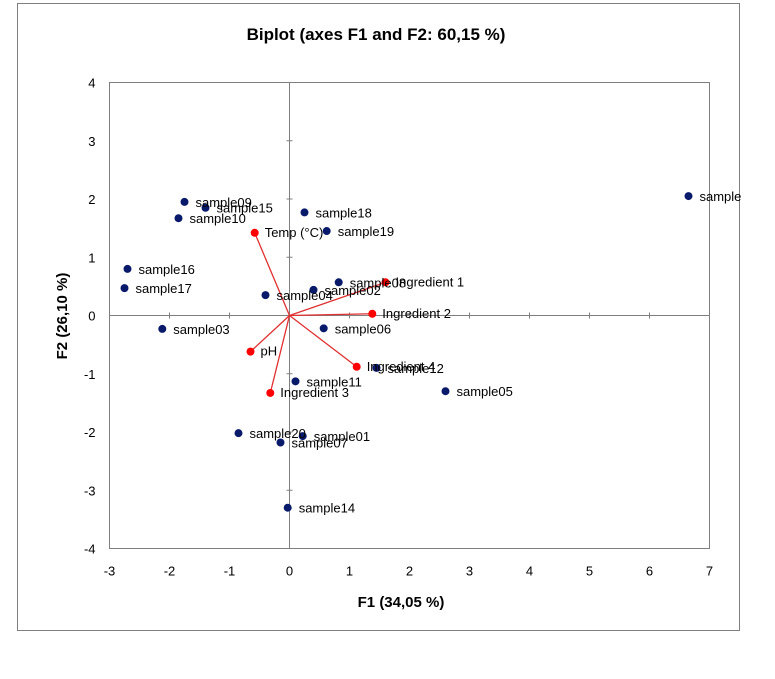 This screenshot has width=775, height=679. I want to click on variable-label: Ingredient 2, so click(416, 313).